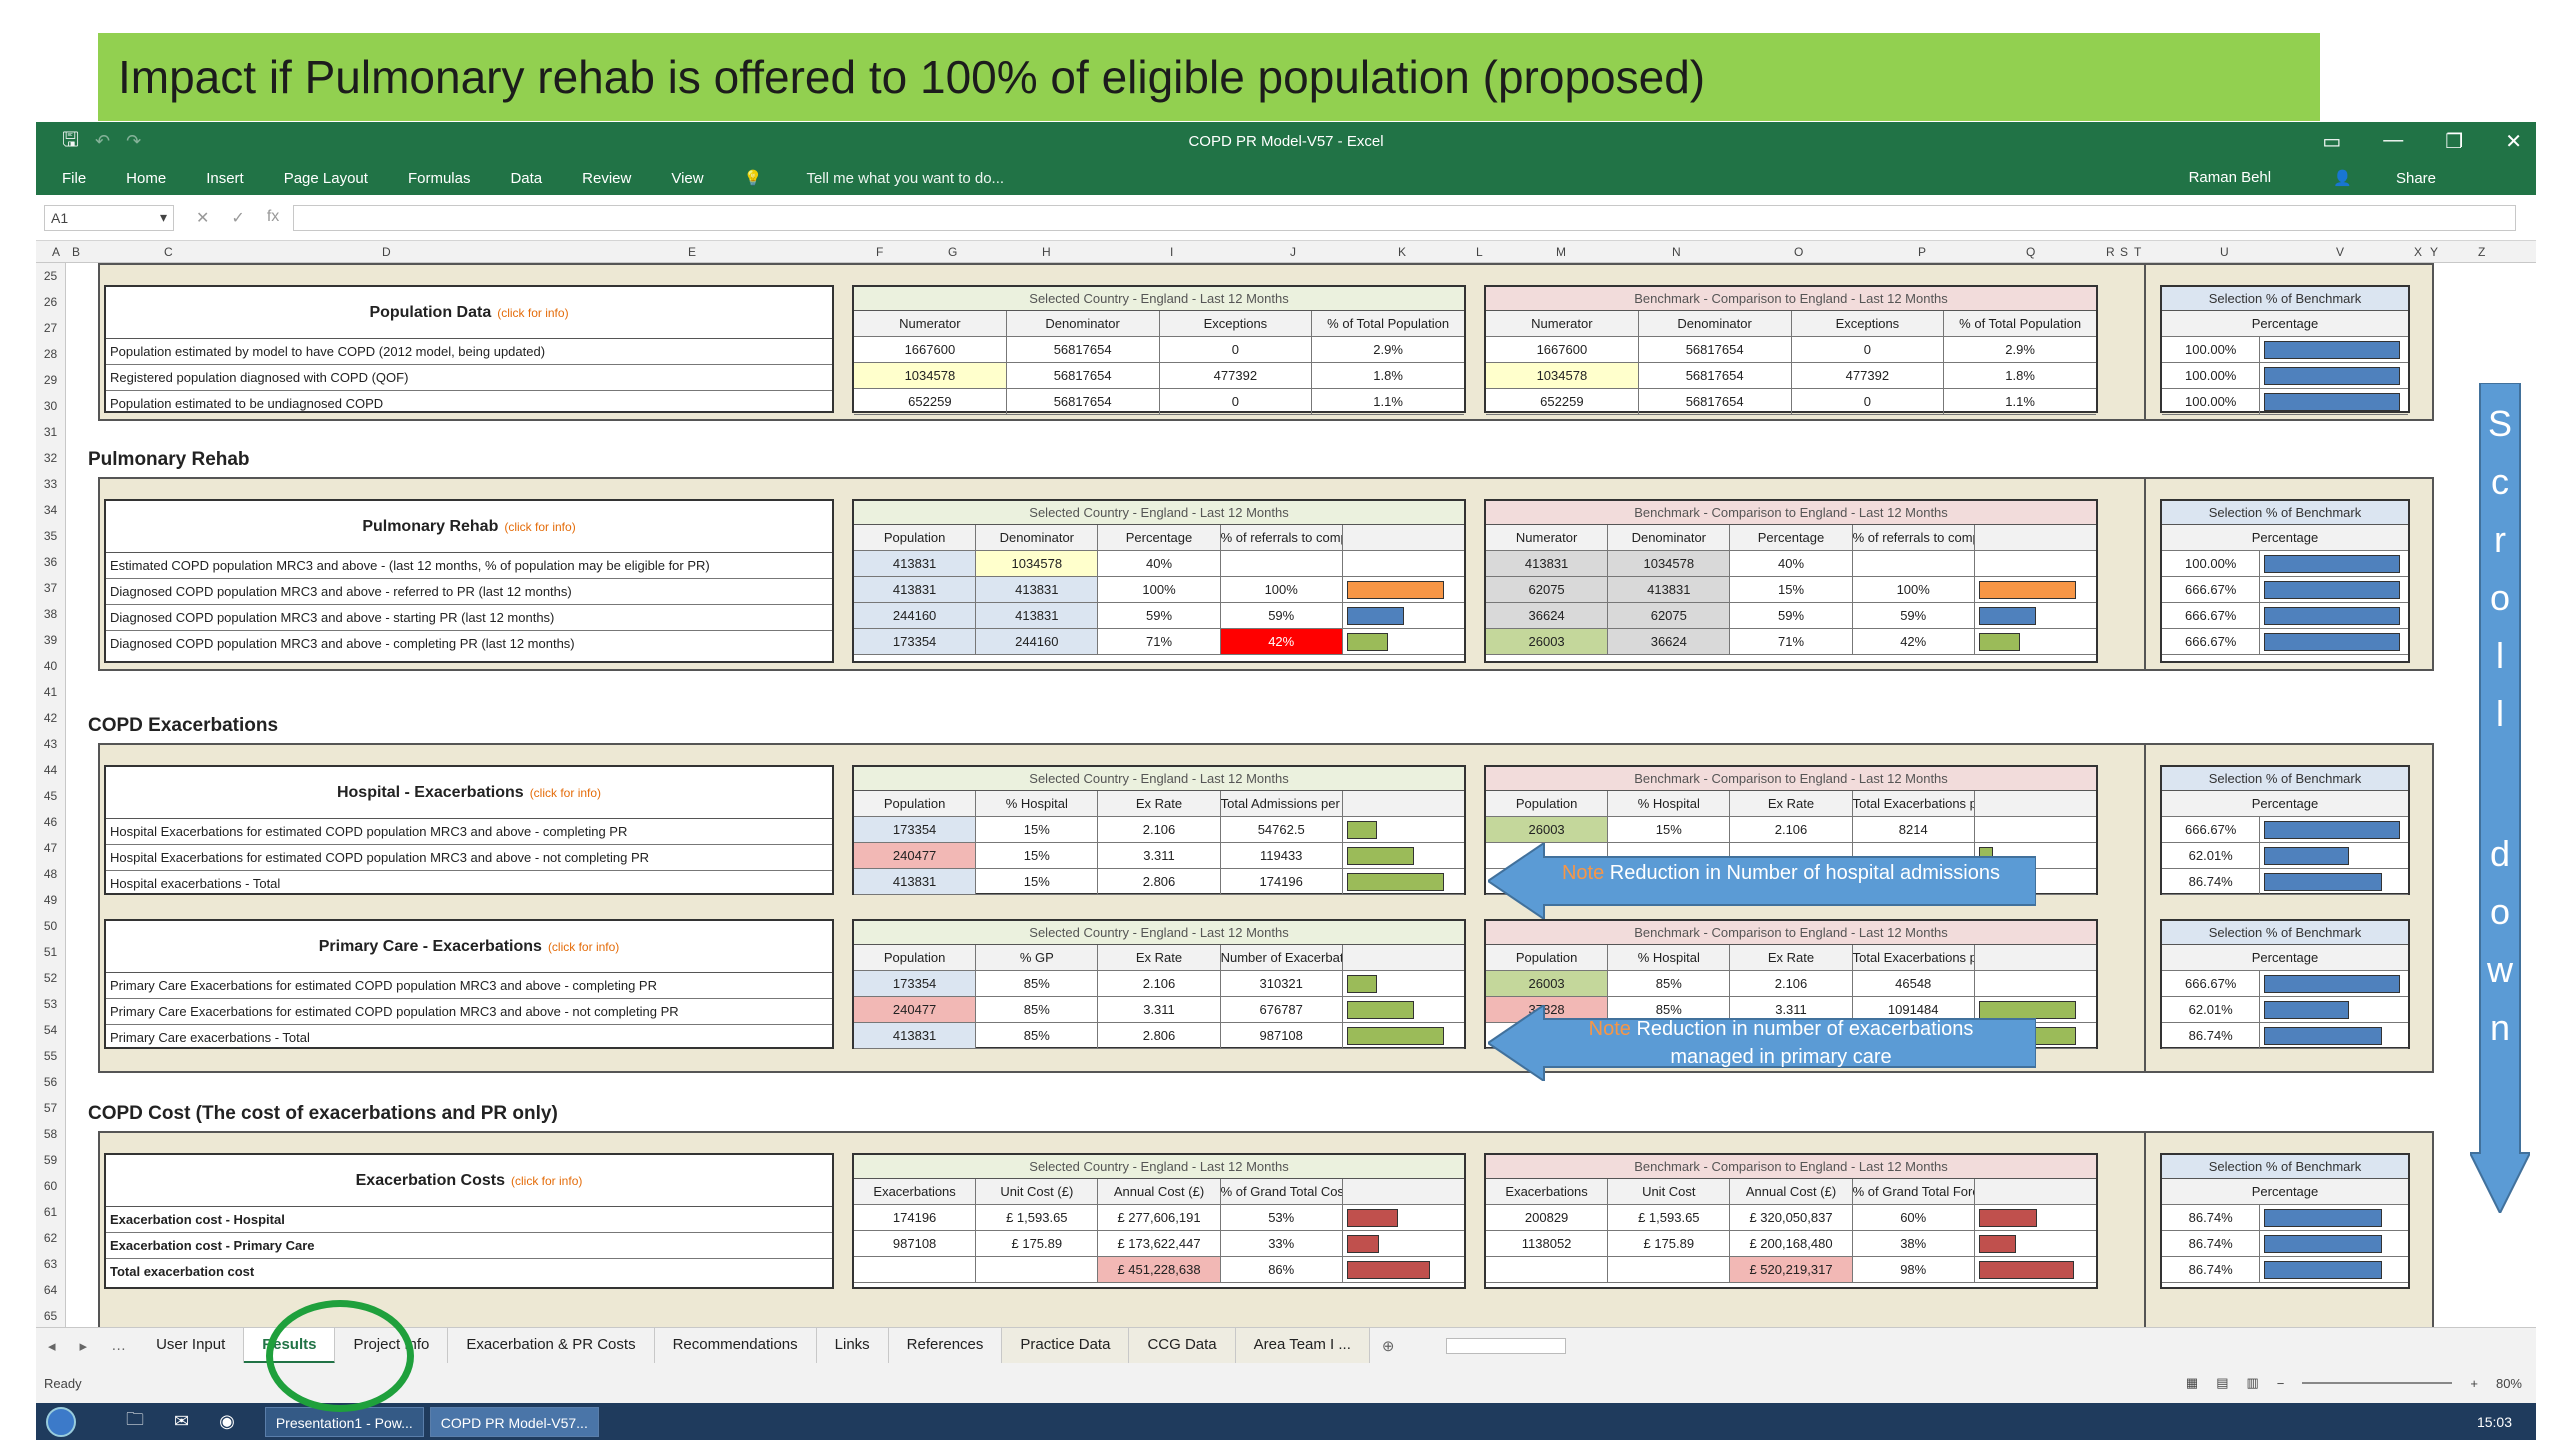  Describe the element at coordinates (692, 252) in the screenshot. I see `column-header-E: E` at that location.